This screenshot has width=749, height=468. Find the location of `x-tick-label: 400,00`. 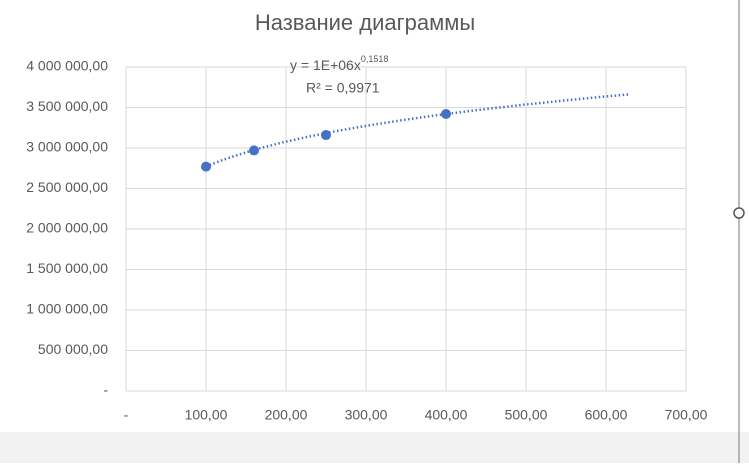

x-tick-label: 400,00 is located at coordinates (446, 415).